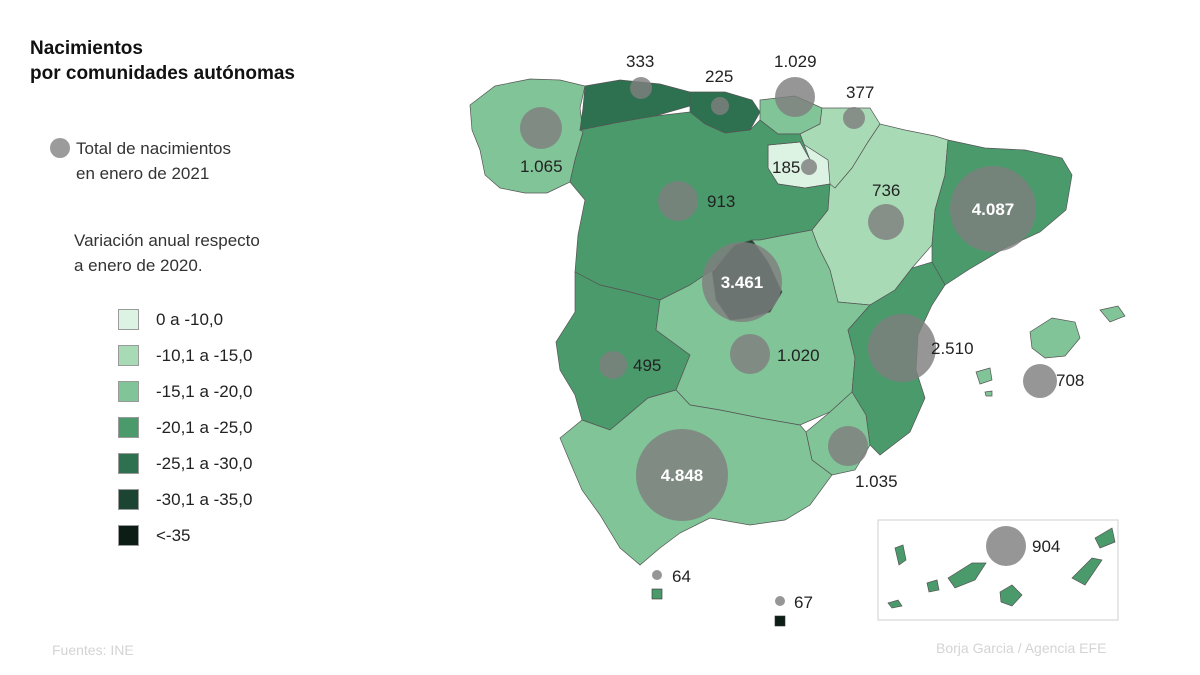  I want to click on legend-class-4: -20,1 a -25,0, so click(218, 428).